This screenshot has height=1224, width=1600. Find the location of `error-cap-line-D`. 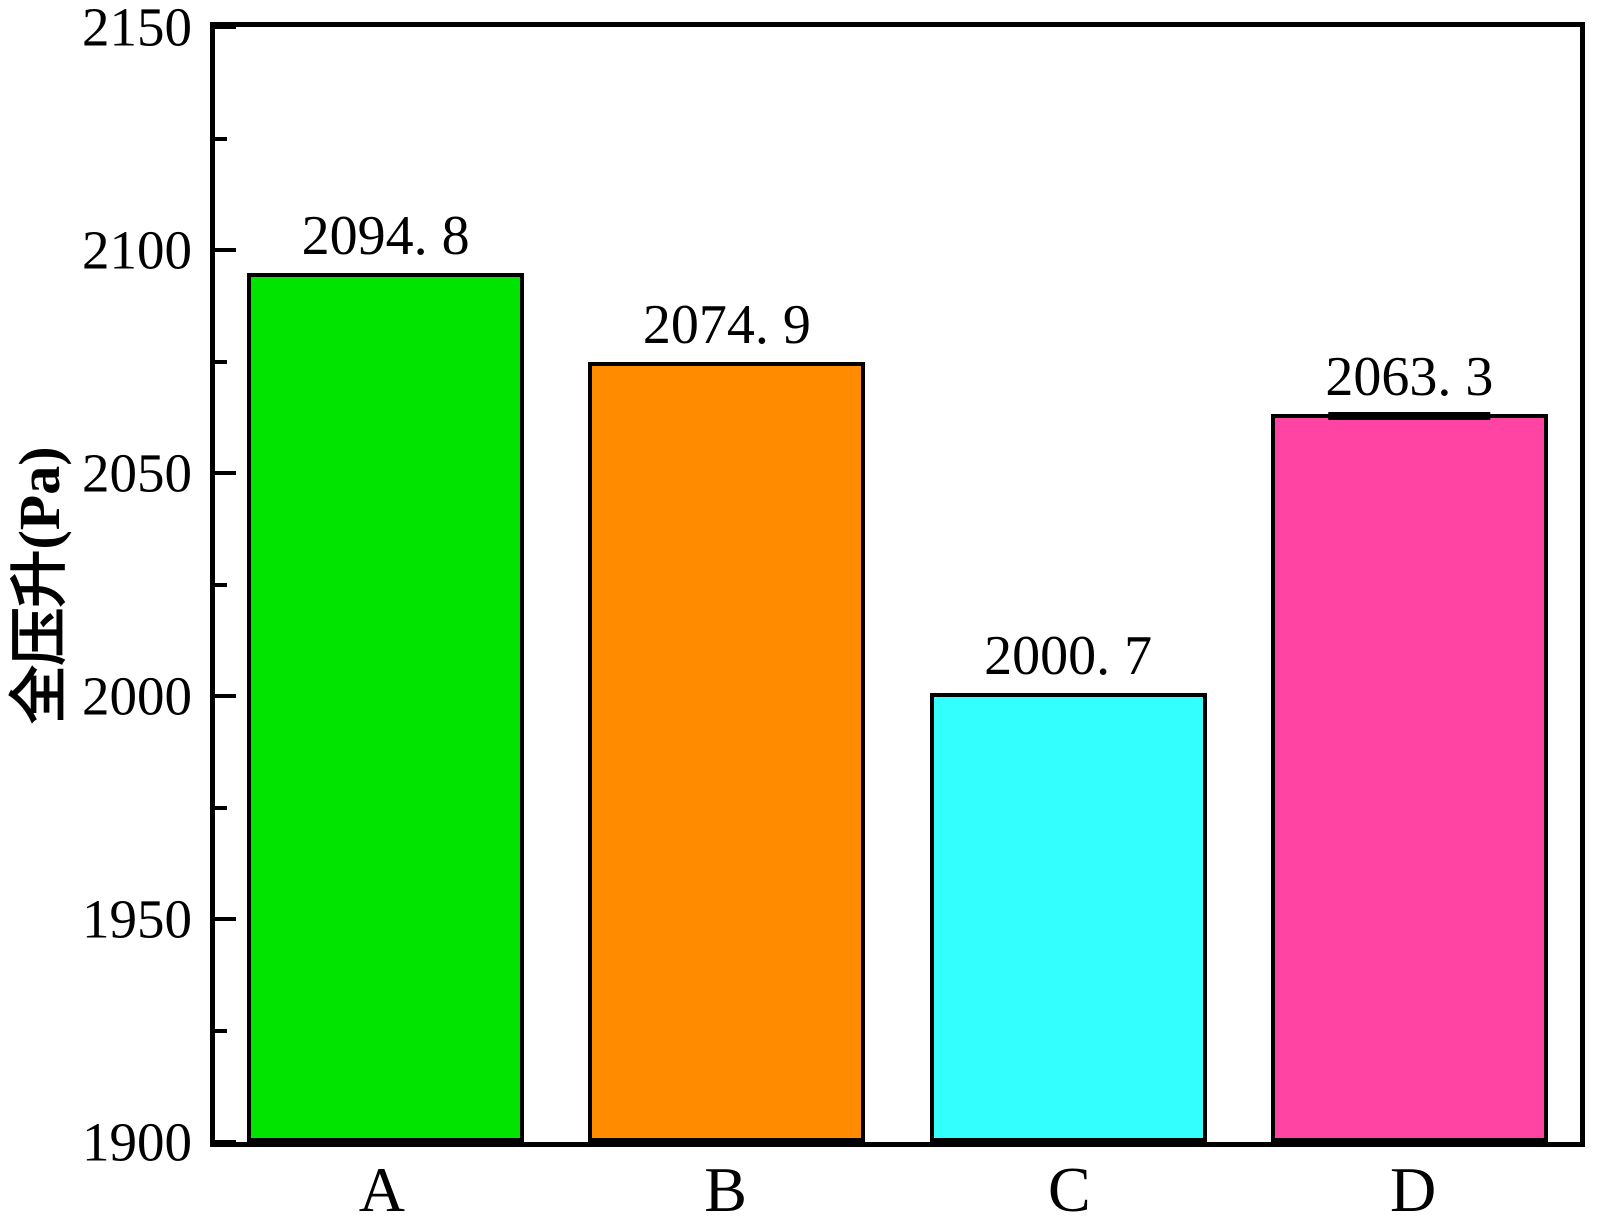

error-cap-line-D is located at coordinates (1409, 415).